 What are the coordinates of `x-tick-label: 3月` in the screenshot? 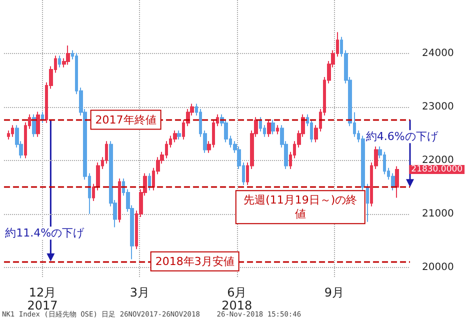 It's located at (140, 293).